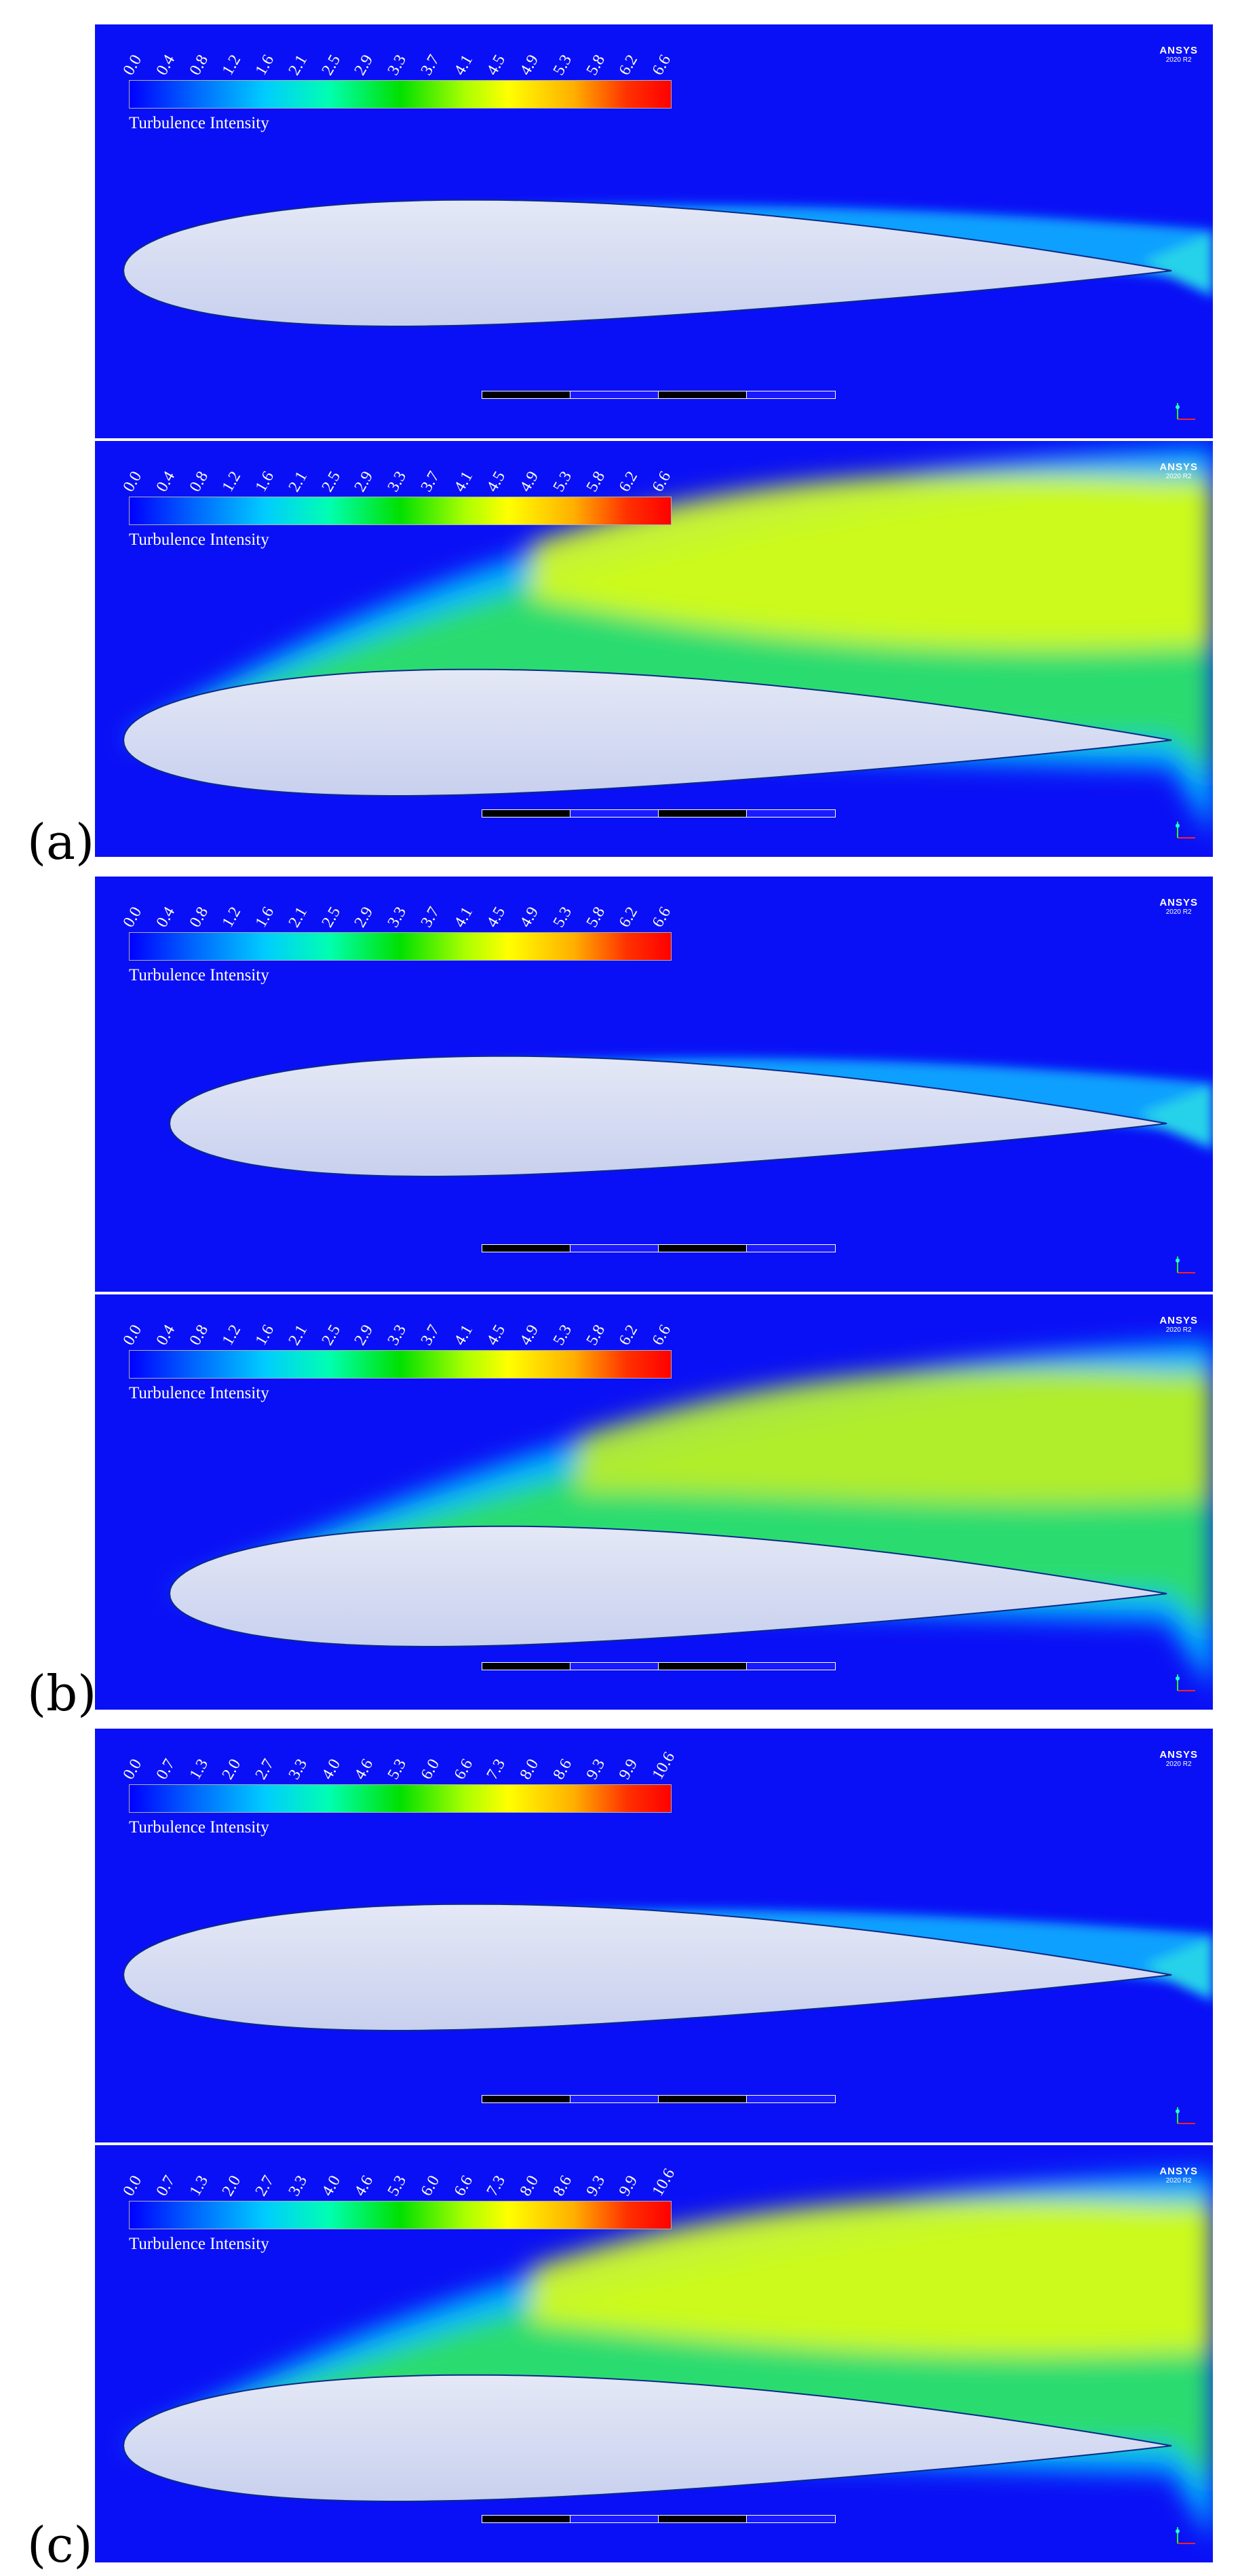  What do you see at coordinates (165, 1769) in the screenshot?
I see `legend-tick-label: 0.7` at bounding box center [165, 1769].